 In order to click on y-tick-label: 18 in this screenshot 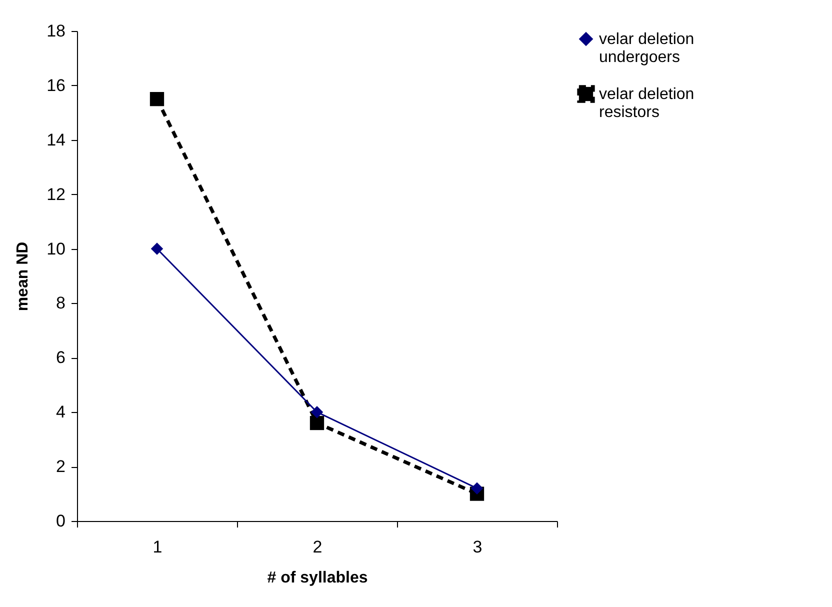, I will do `click(56, 31)`.